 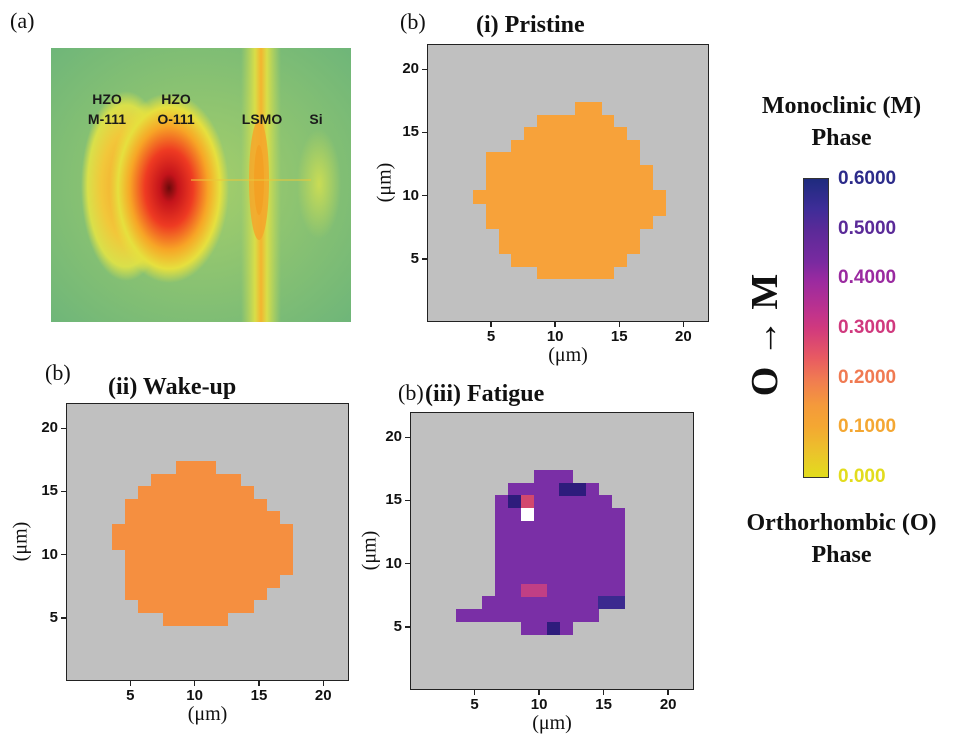 What do you see at coordinates (867, 377) in the screenshot?
I see `colorbar-tick-label: 0.2000` at bounding box center [867, 377].